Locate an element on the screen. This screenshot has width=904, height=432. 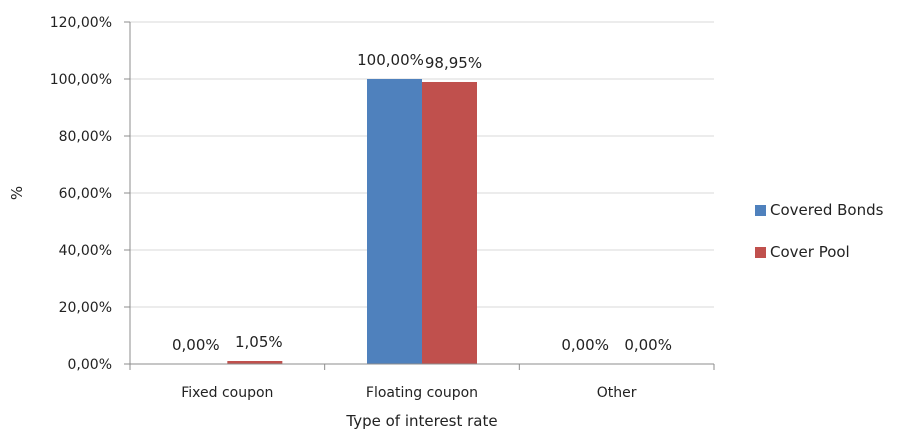
x-tick-label: Floating coupon is located at coordinates (422, 393).